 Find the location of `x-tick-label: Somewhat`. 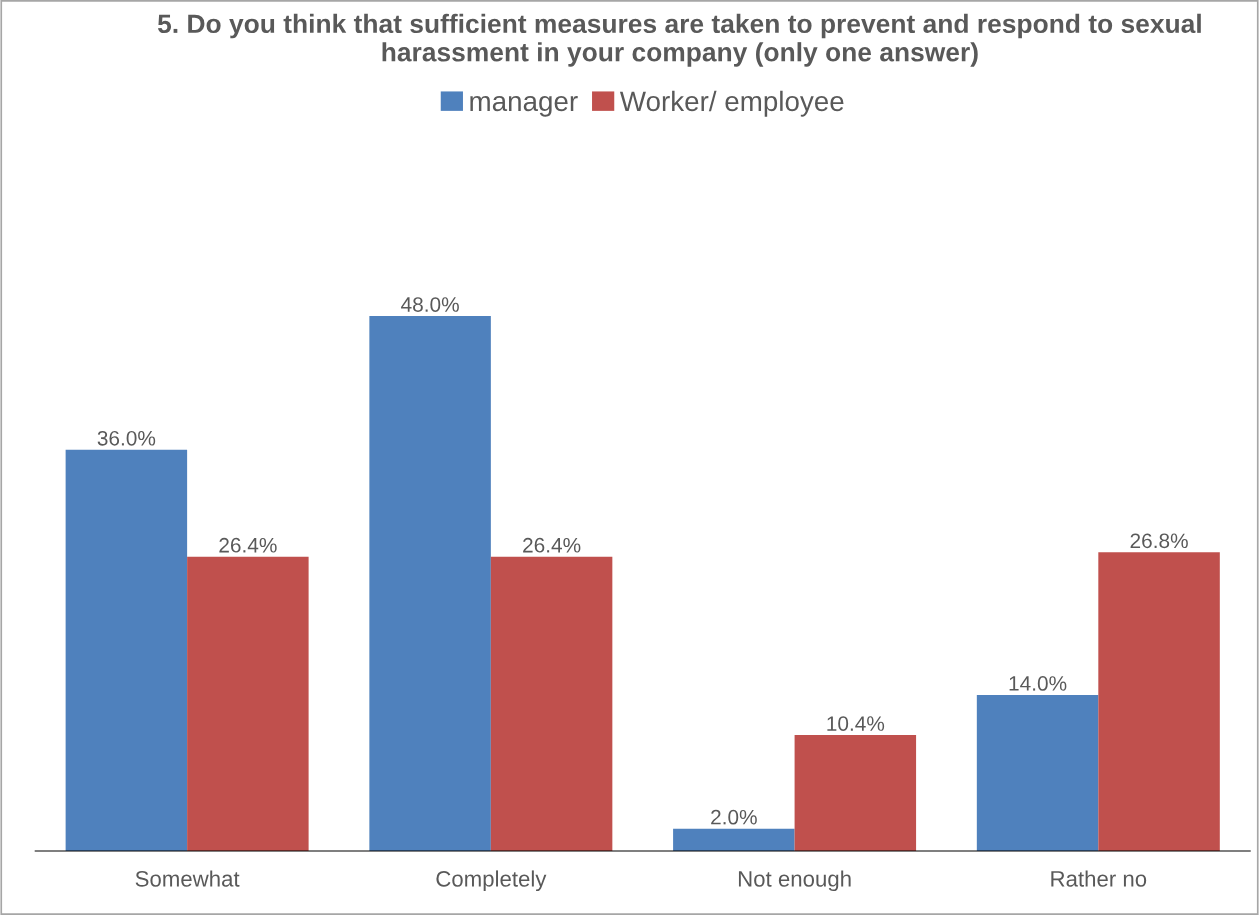

x-tick-label: Somewhat is located at coordinates (187, 878).